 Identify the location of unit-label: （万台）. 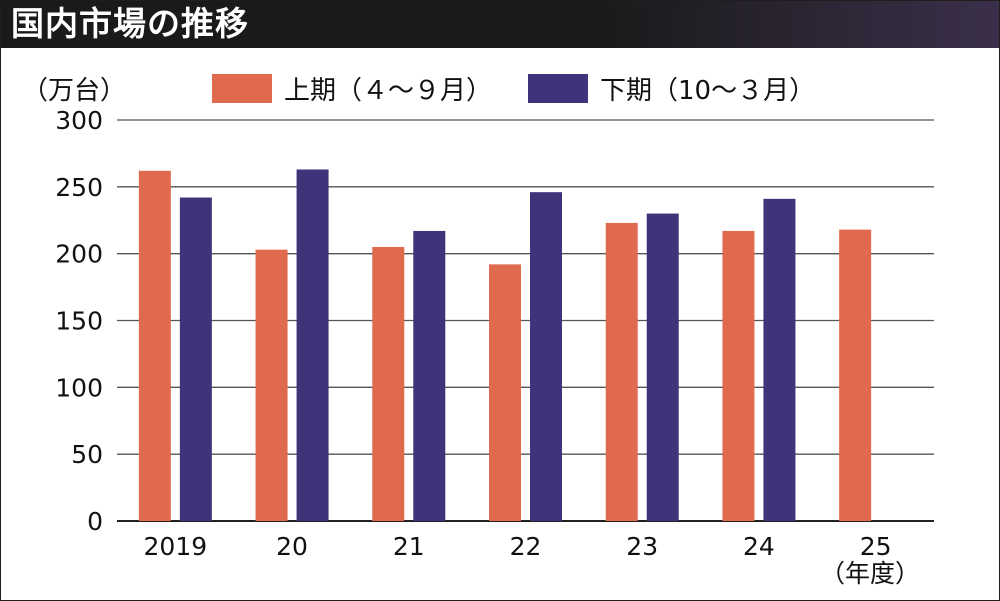
(74, 91).